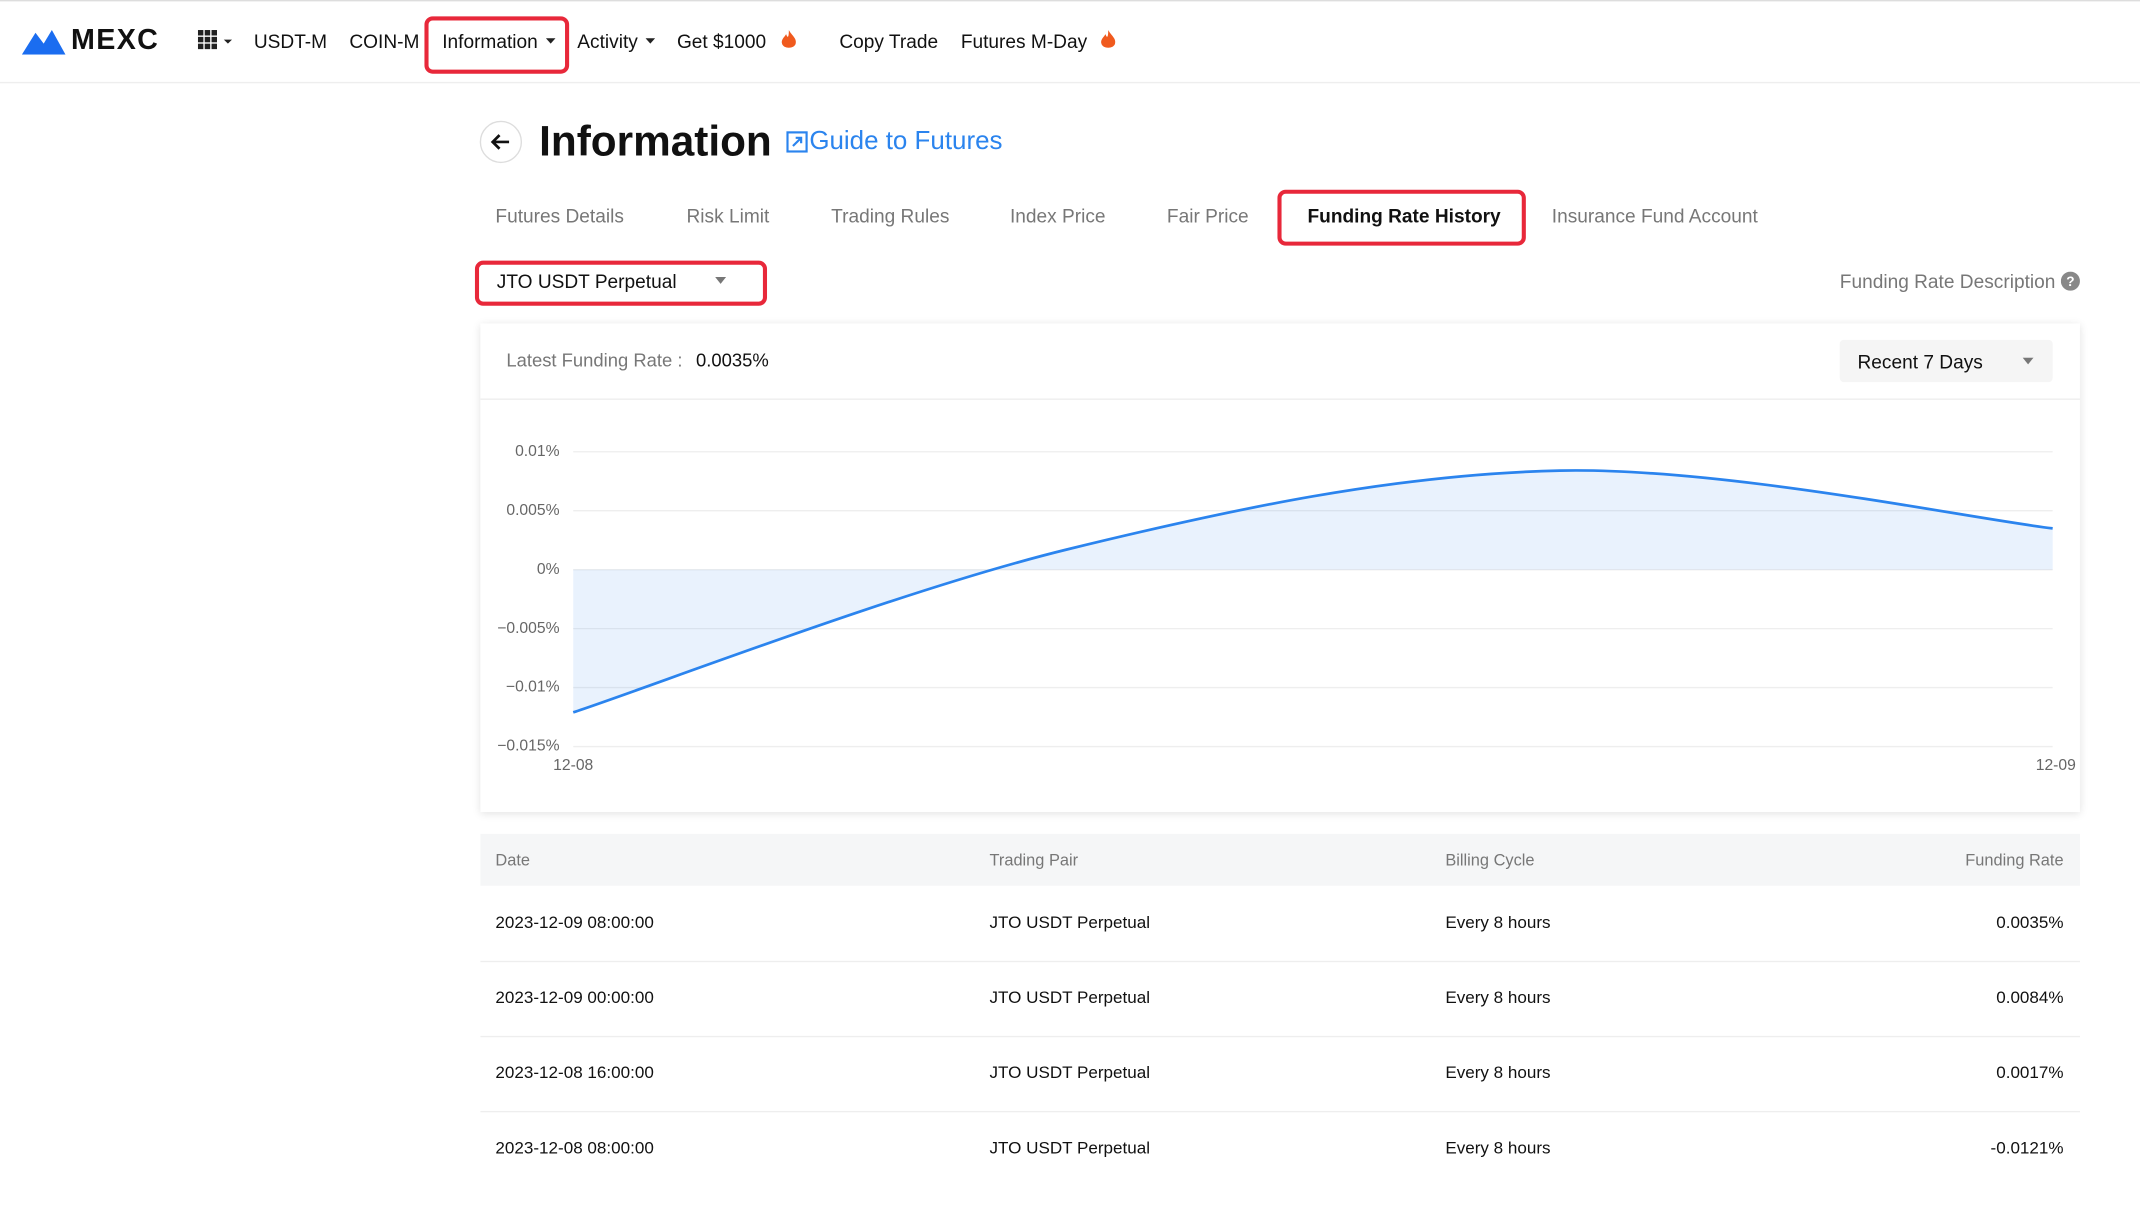 The height and width of the screenshot is (1206, 2140). Describe the element at coordinates (594, 360) in the screenshot. I see `latest-label: Latest Funding Rate :` at that location.